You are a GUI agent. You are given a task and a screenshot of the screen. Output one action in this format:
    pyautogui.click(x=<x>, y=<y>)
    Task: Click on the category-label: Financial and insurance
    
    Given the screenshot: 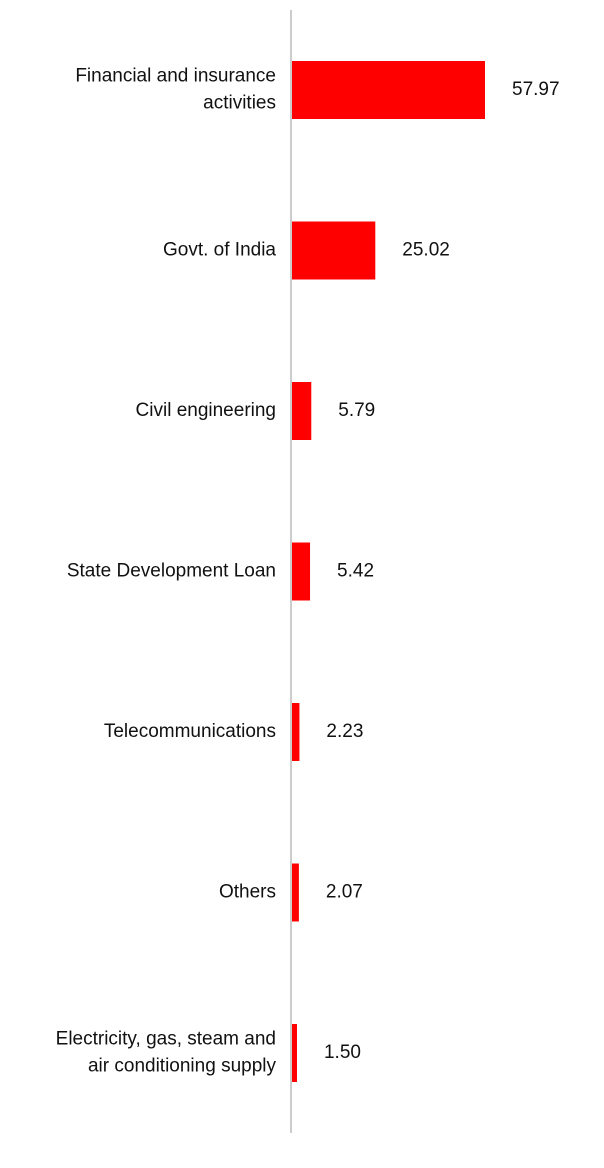 What is the action you would take?
    pyautogui.click(x=175, y=76)
    